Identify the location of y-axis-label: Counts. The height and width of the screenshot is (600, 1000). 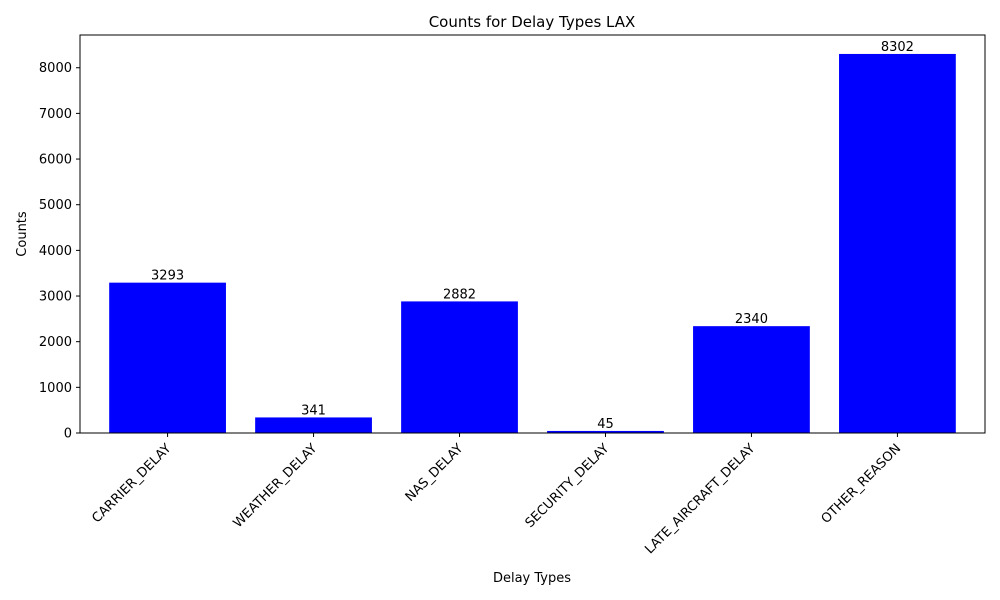
(22, 234).